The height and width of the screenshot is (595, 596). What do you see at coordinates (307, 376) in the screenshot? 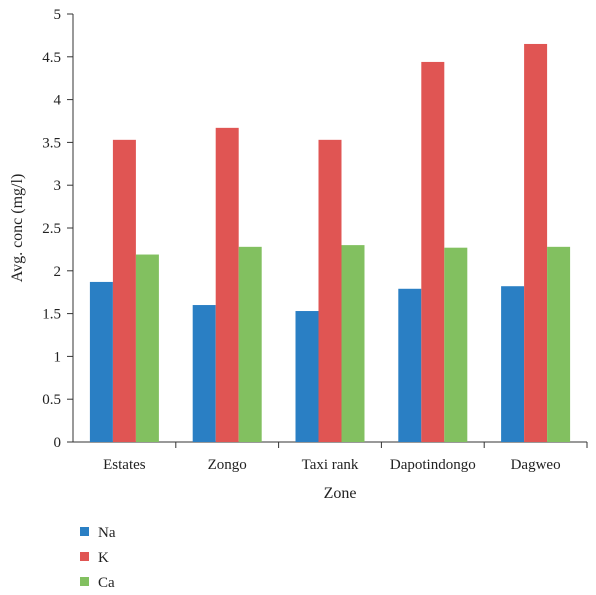
I see `bar-na-taxi-rank` at bounding box center [307, 376].